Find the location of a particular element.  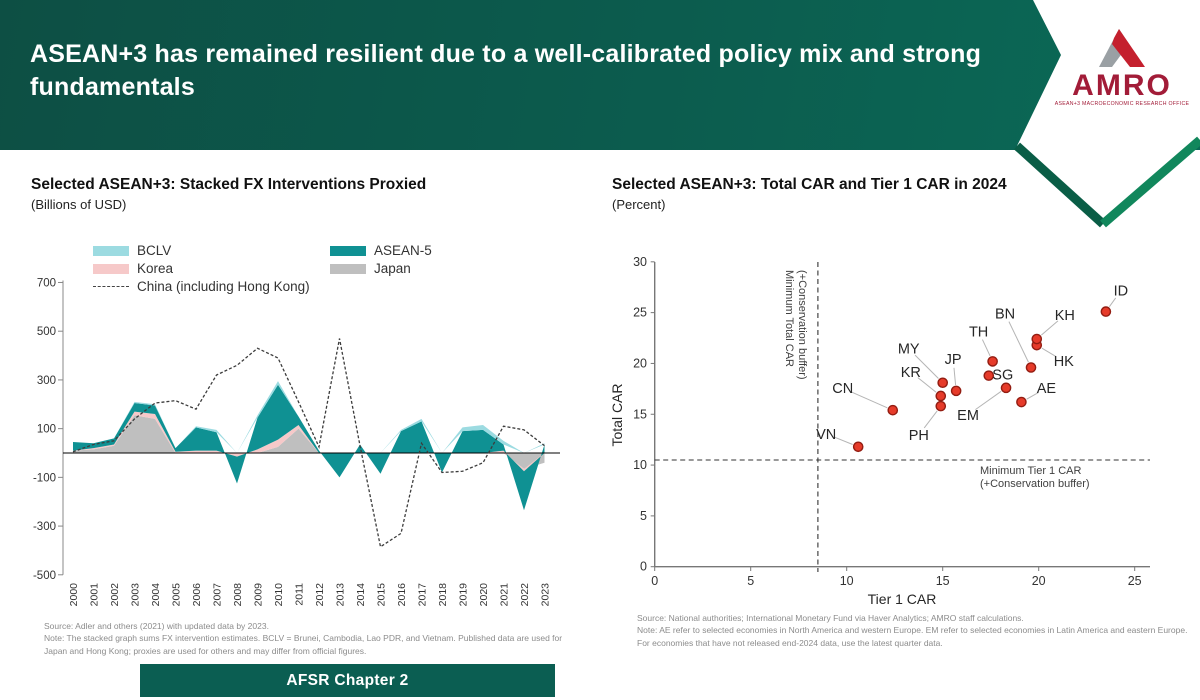

svg-text: -300 is located at coordinates (44, 527).